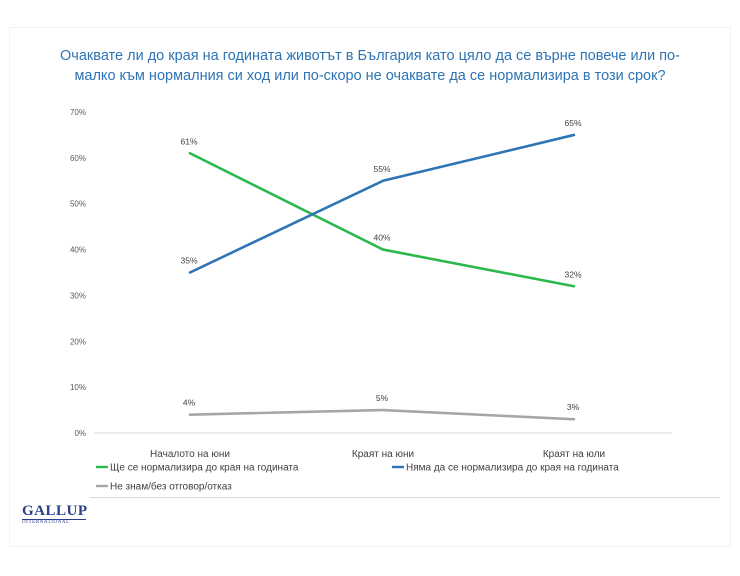 The height and width of the screenshot is (576, 740). I want to click on y-tick-label: 20%, so click(78, 341).